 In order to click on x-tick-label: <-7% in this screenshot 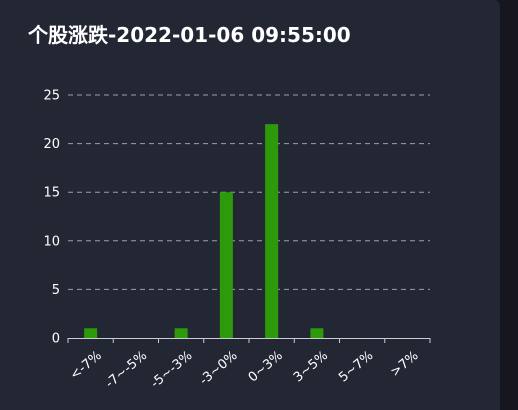, I will do `click(85, 365)`.